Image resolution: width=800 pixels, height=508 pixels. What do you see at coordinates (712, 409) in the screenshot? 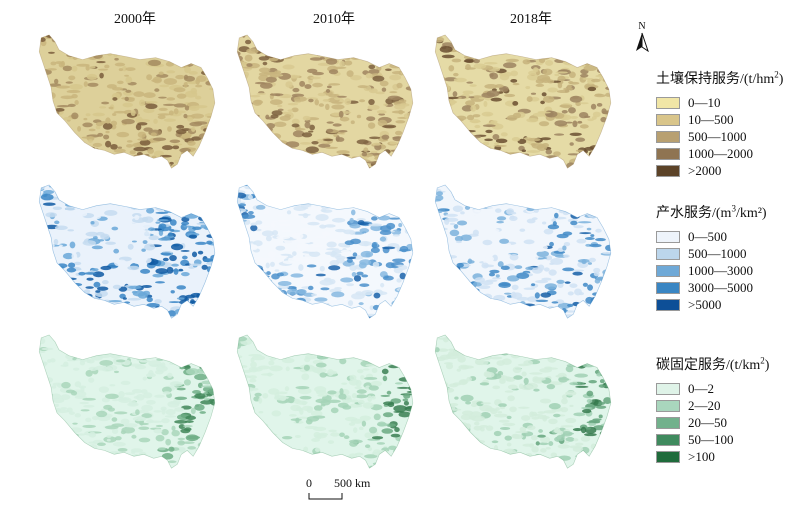
I see `legend-carbon: 碳固定服务/(t/km2) 0—2 2—20 20—50 50—100 >100` at bounding box center [712, 409].